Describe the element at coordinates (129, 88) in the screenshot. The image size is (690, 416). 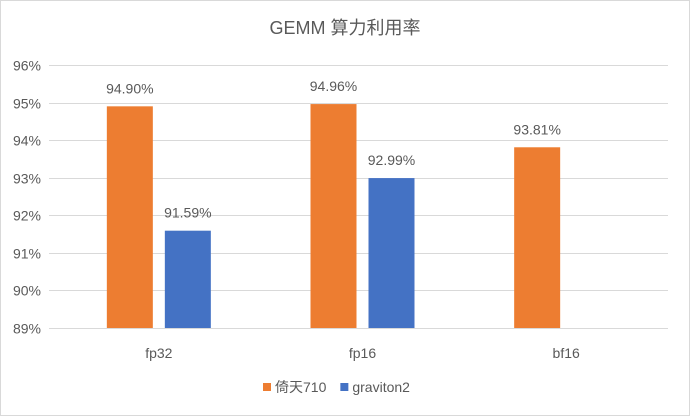
I see `data-label-fp32-series-0: 94.90%` at that location.